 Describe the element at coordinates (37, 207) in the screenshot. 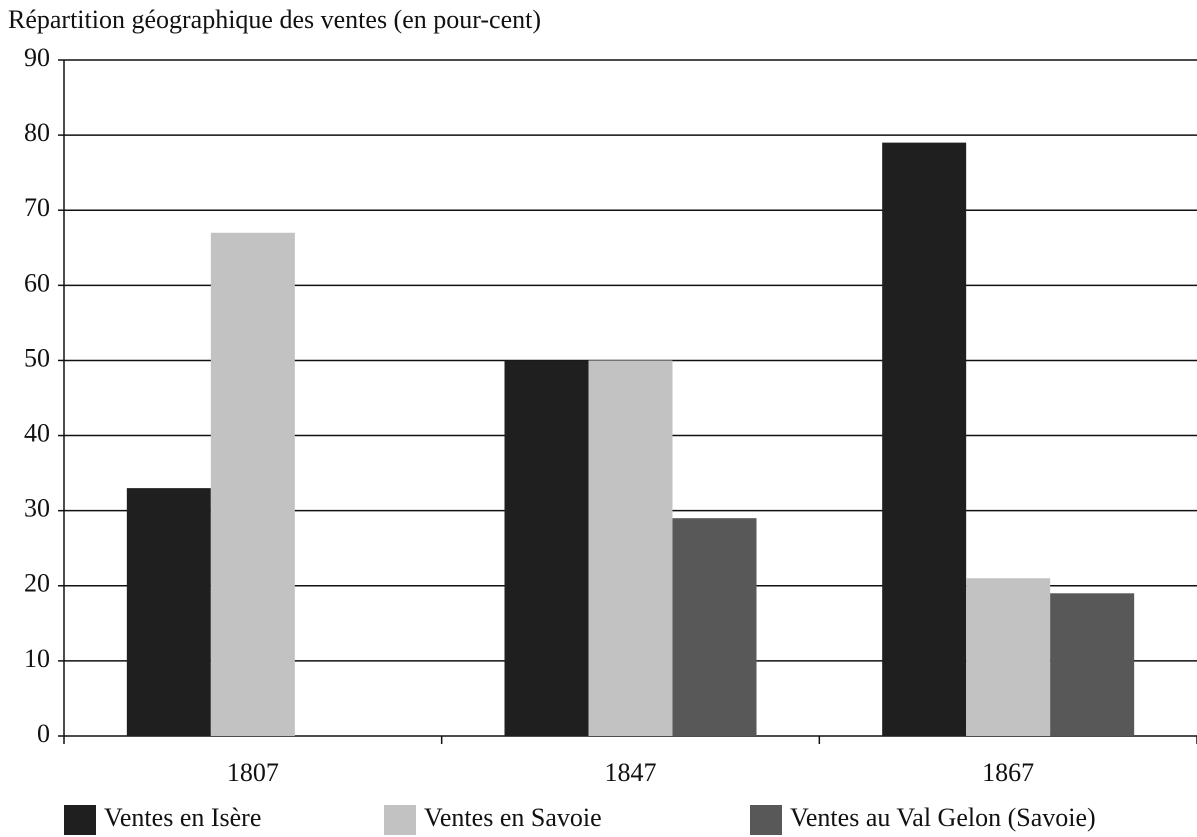

I see `y-tick-label: 70` at that location.